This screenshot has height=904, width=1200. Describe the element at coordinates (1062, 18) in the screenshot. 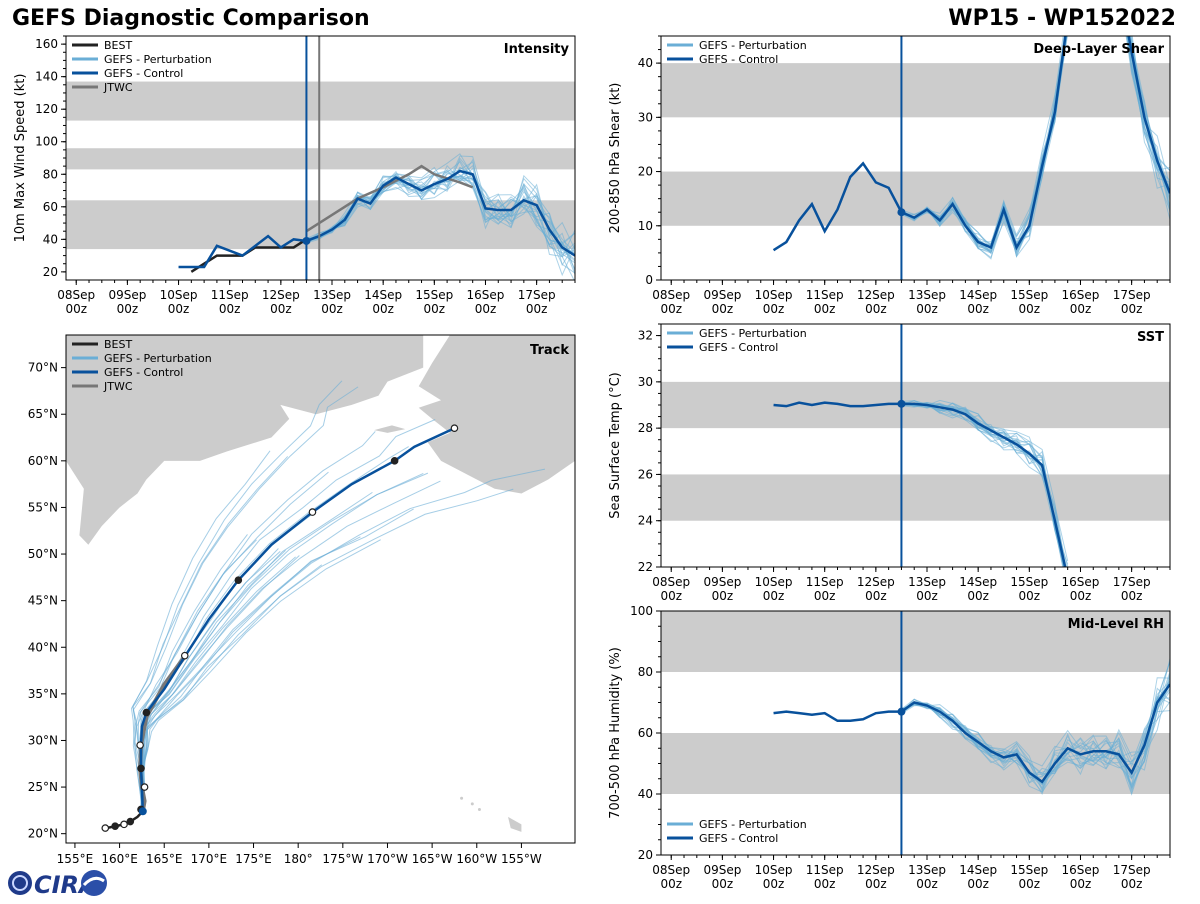

I see `storm-id: WP15 - WP152022` at that location.